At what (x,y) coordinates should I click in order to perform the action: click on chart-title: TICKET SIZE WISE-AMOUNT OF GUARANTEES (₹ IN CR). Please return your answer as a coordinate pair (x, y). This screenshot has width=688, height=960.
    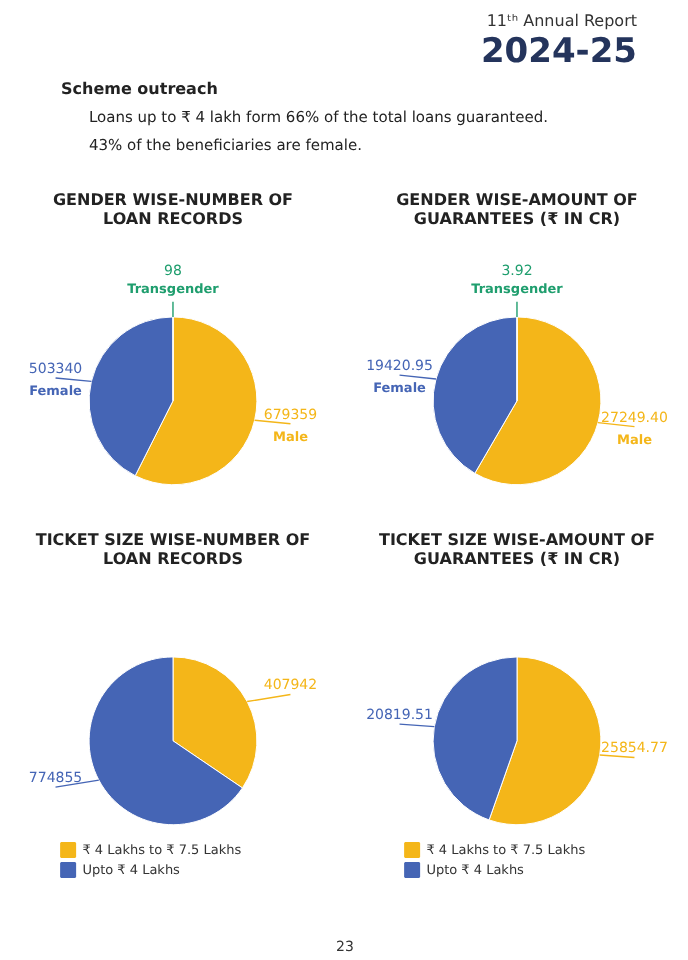
    Looking at the image, I should click on (517, 549).